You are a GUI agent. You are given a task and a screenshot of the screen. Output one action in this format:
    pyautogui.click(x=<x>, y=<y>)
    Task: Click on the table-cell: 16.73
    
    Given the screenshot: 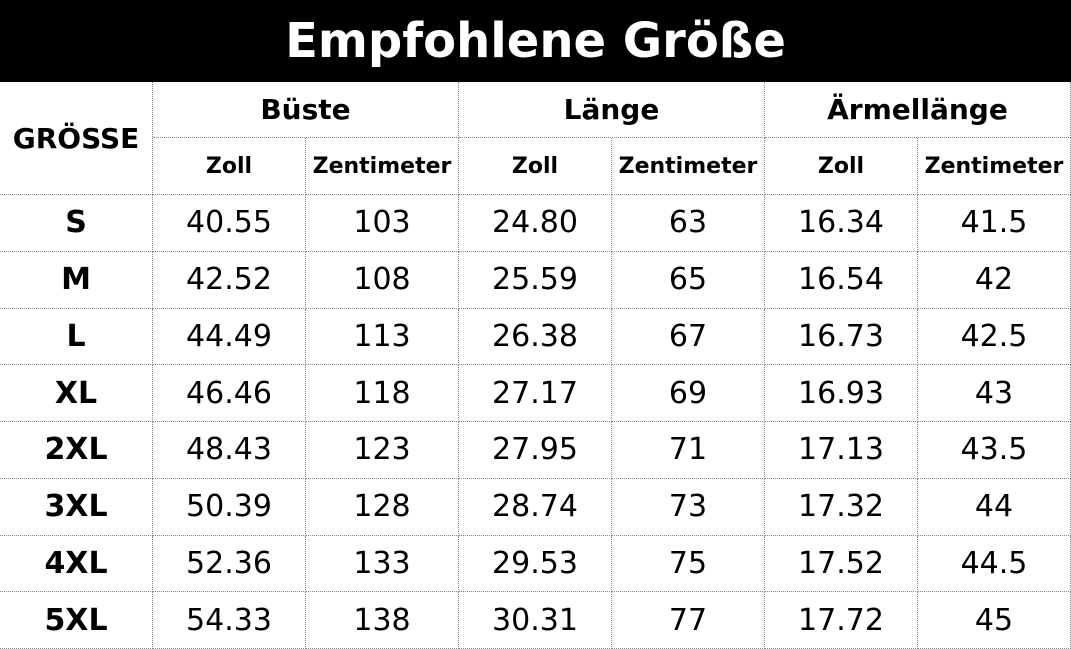 What is the action you would take?
    pyautogui.click(x=841, y=337)
    